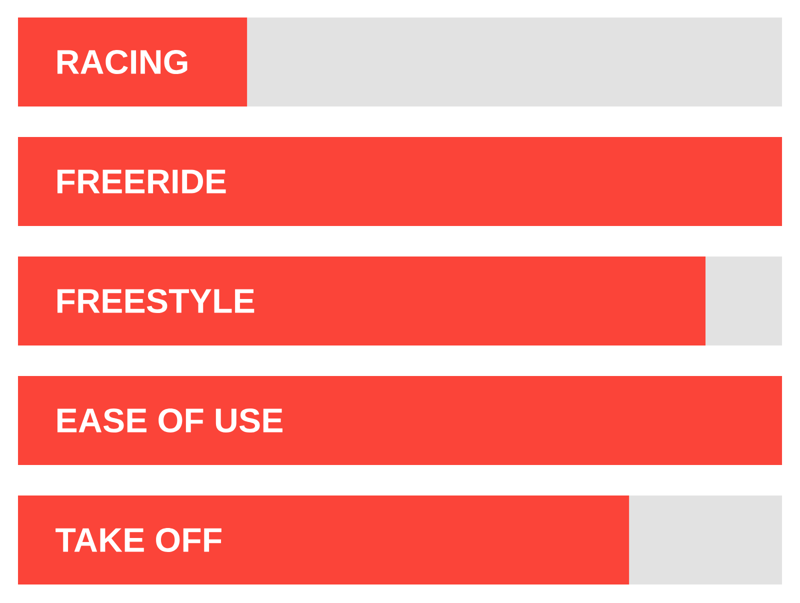 The height and width of the screenshot is (603, 800). Describe the element at coordinates (139, 540) in the screenshot. I see `y-tick-label: TAKE OFF` at that location.